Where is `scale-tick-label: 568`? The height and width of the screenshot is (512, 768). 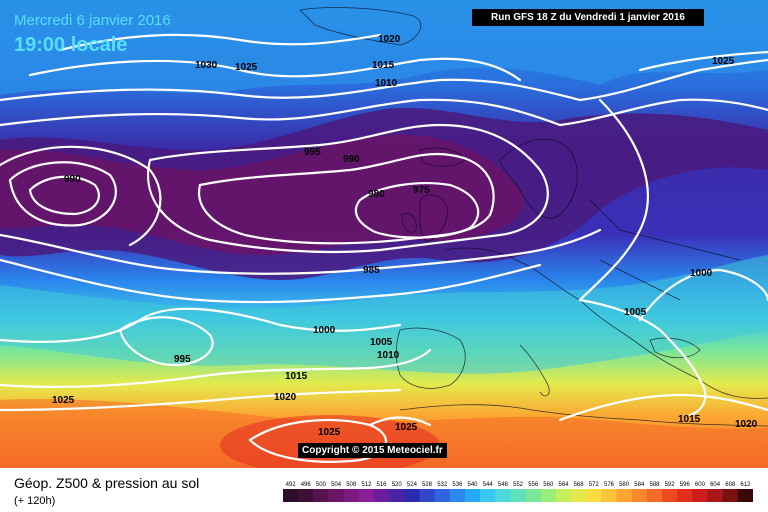 scale-tick-label: 568 is located at coordinates (579, 485).